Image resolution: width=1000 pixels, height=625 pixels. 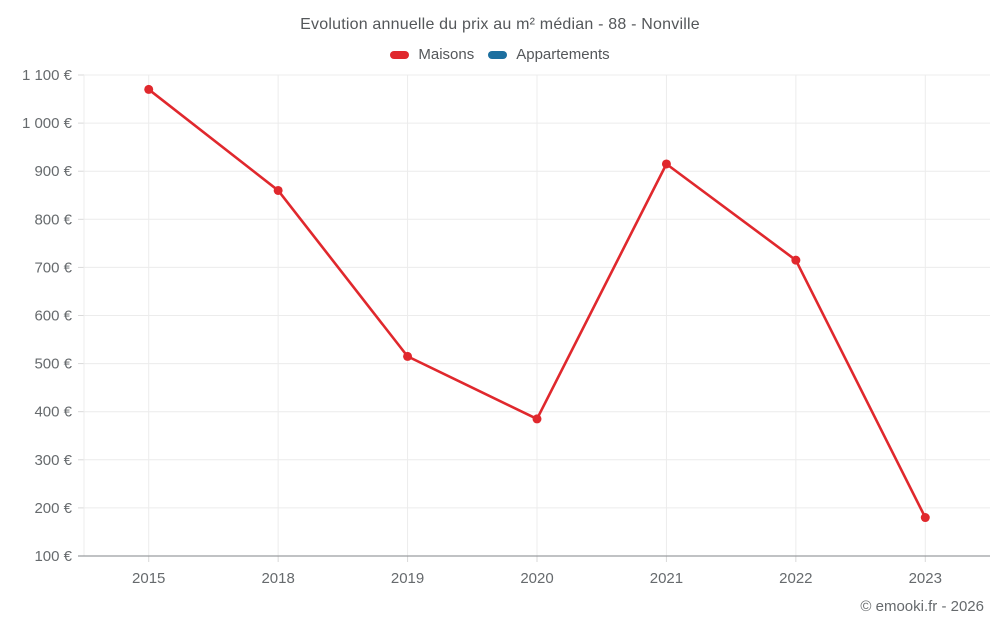 What do you see at coordinates (47, 123) in the screenshot?
I see `y-tick-label: 1 000 €` at bounding box center [47, 123].